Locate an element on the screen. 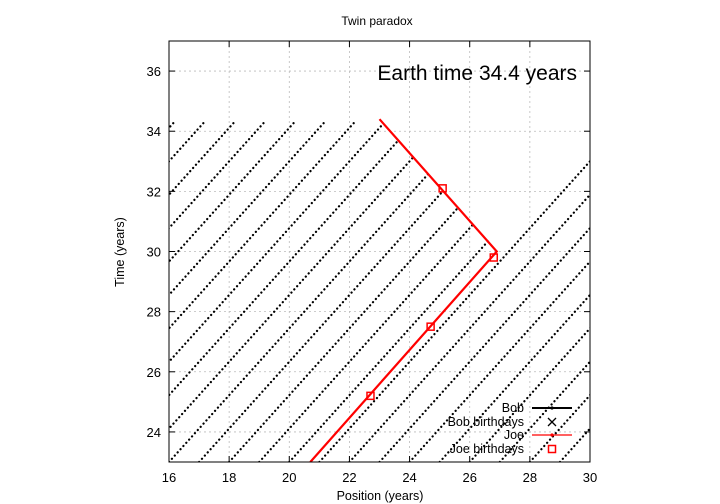  y-tick-label: 24 is located at coordinates (154, 432).